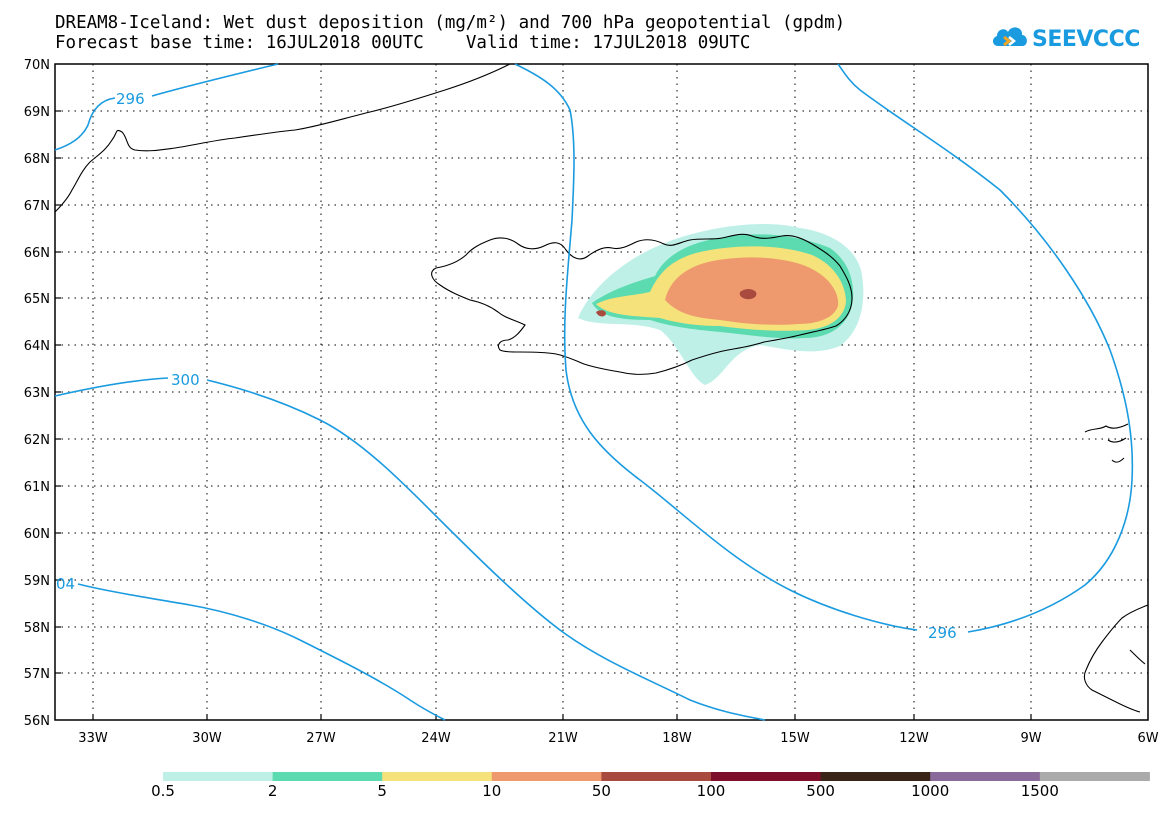 The height and width of the screenshot is (815, 1175). What do you see at coordinates (37, 65) in the screenshot?
I see `lat-label: 70N` at bounding box center [37, 65].